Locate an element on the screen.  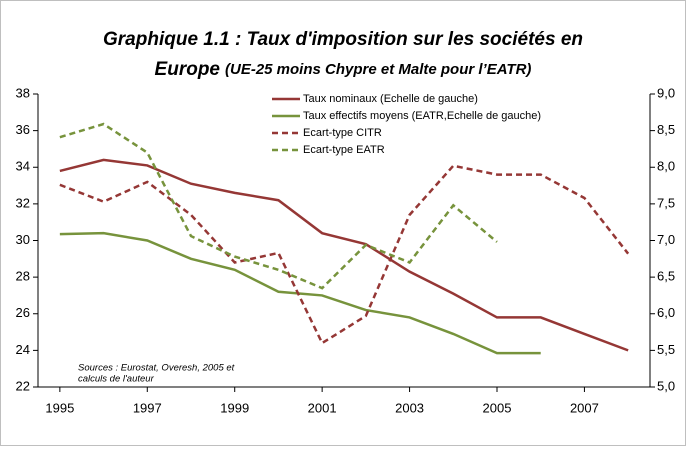
y2-tick-label: 5,0 is located at coordinates (666, 385).